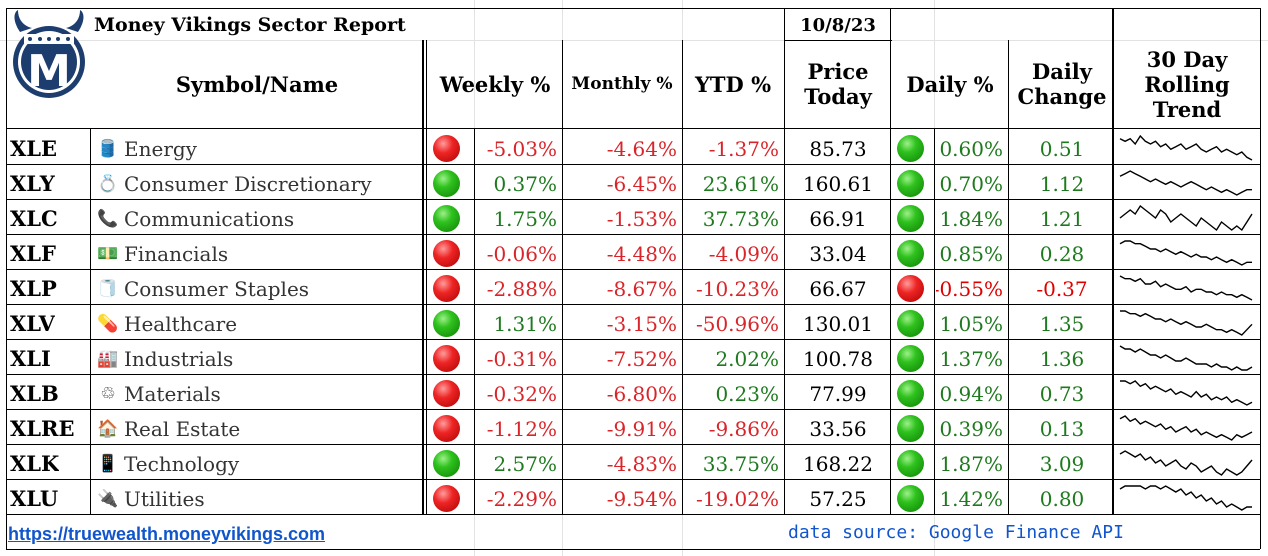  I want to click on sector-name: Technology, so click(182, 463).